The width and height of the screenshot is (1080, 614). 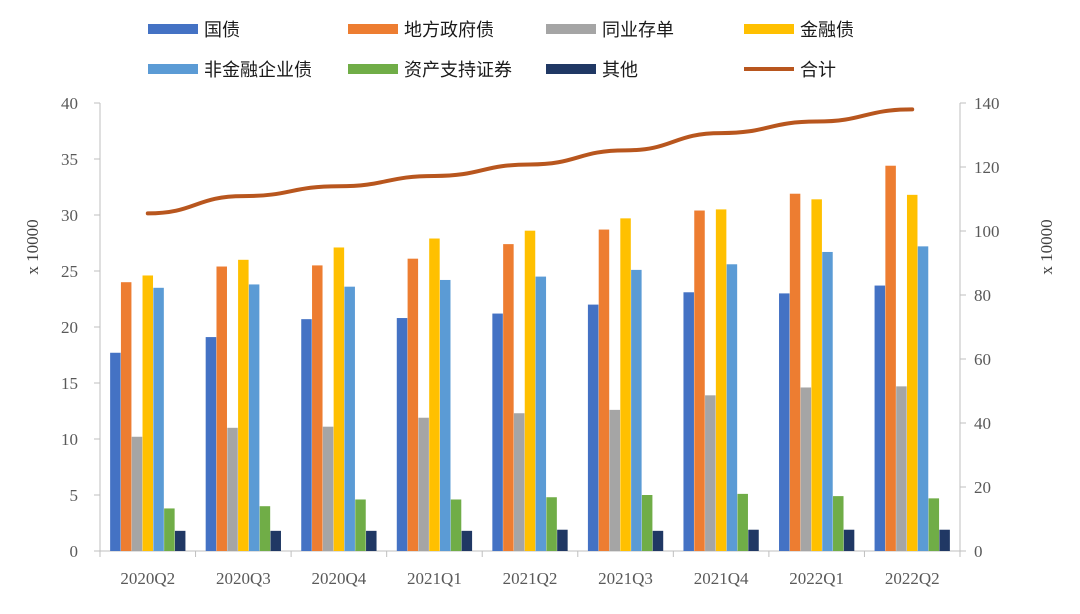 I want to click on bar-6-2022Q1, so click(x=838, y=523).